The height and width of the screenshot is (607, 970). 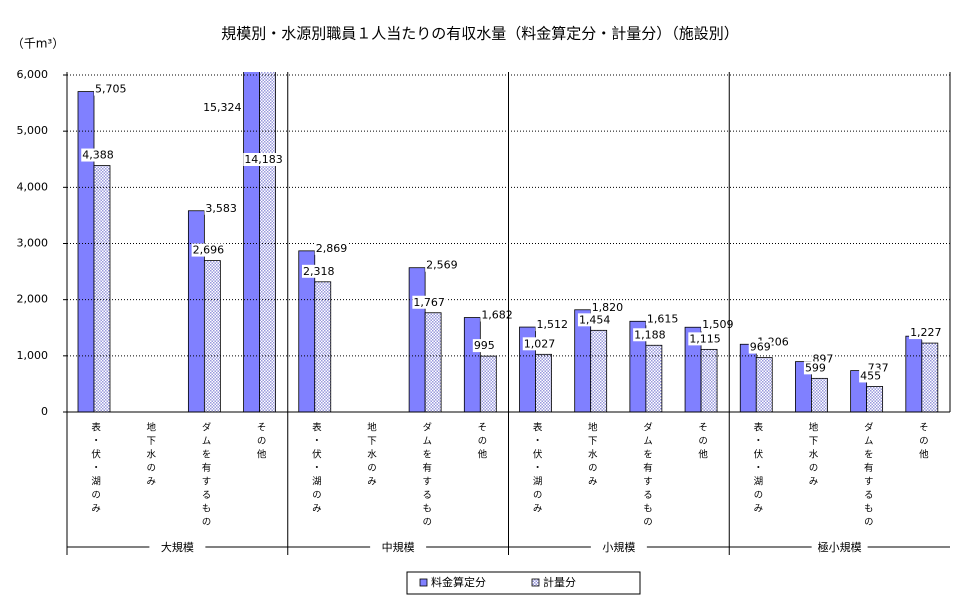 I want to click on data-label: 1,027, so click(x=540, y=343).